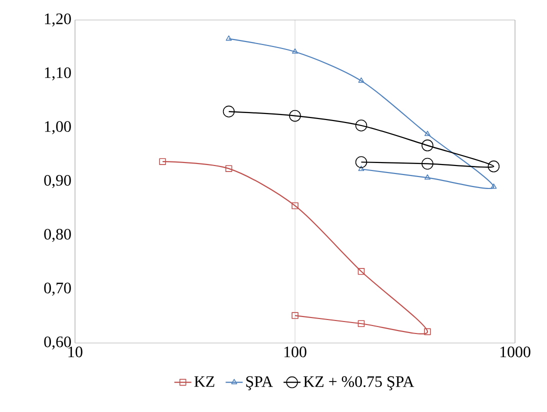 The image size is (547, 412). I want to click on y-tick-label: 1,10, so click(58, 73).